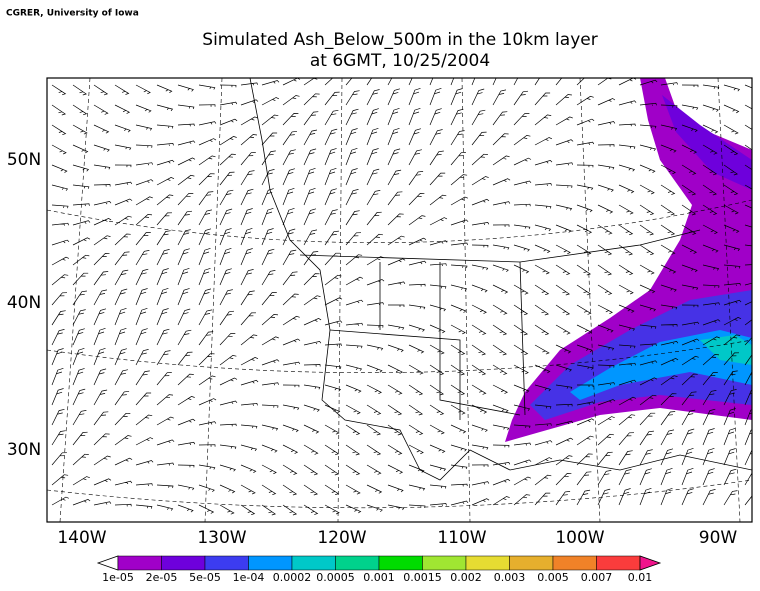  Describe the element at coordinates (335, 577) in the screenshot. I see `colorbar-label: 0.0005` at that location.